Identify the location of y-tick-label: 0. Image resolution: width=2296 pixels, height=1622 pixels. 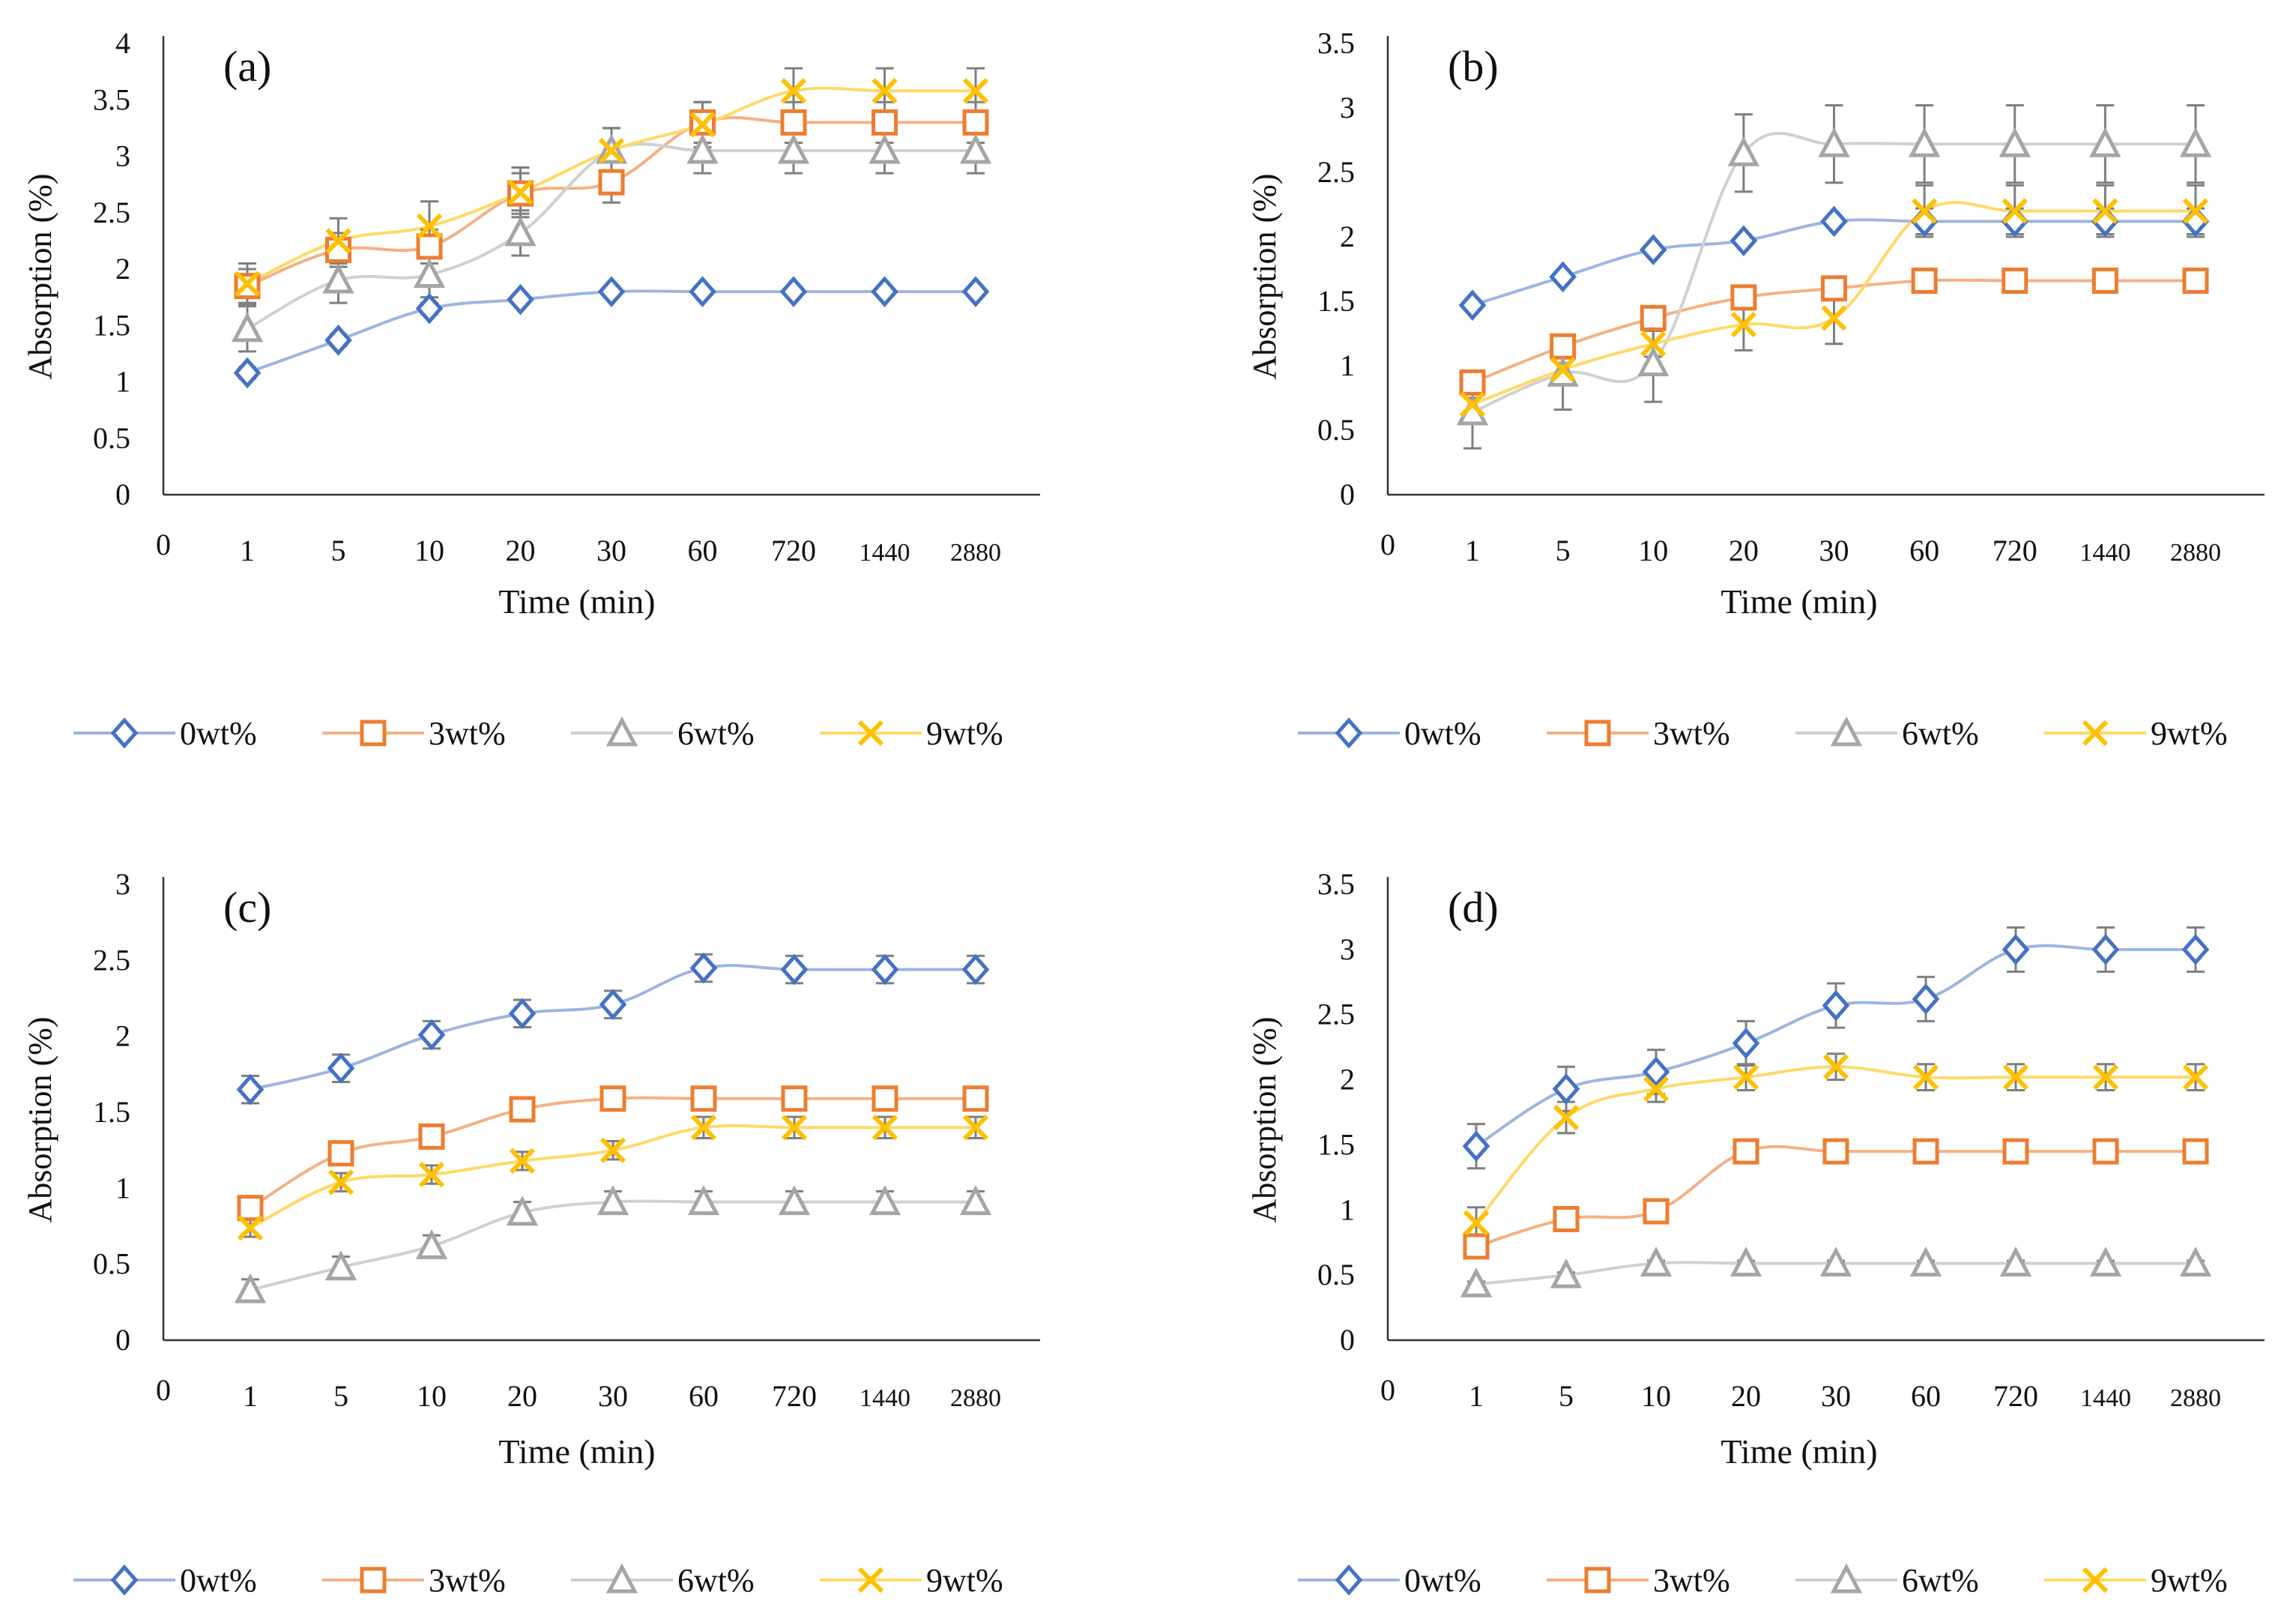
(122, 494).